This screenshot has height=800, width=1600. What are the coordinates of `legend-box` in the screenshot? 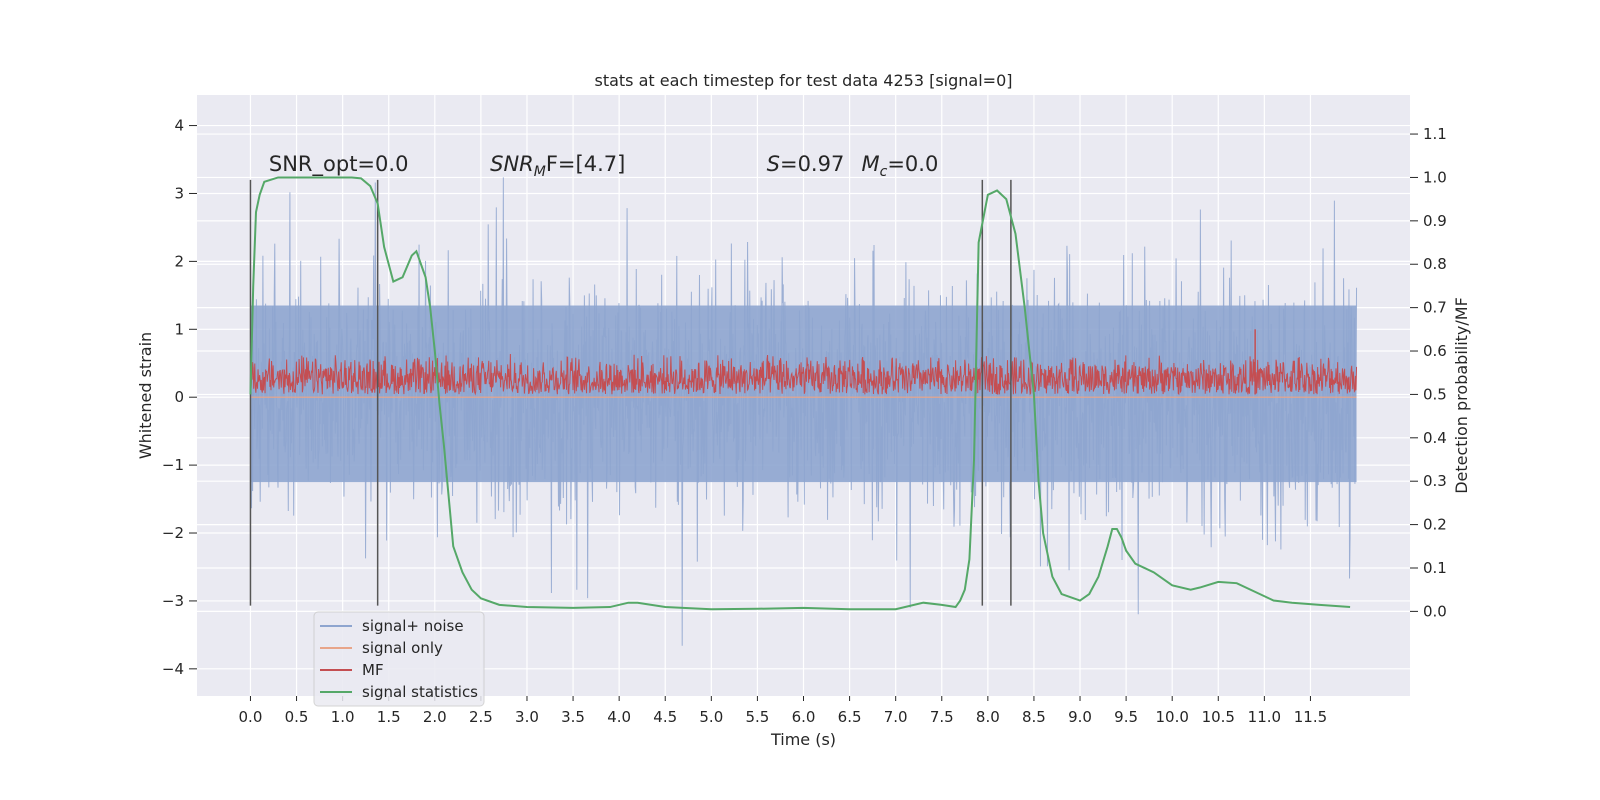 It's located at (399, 659).